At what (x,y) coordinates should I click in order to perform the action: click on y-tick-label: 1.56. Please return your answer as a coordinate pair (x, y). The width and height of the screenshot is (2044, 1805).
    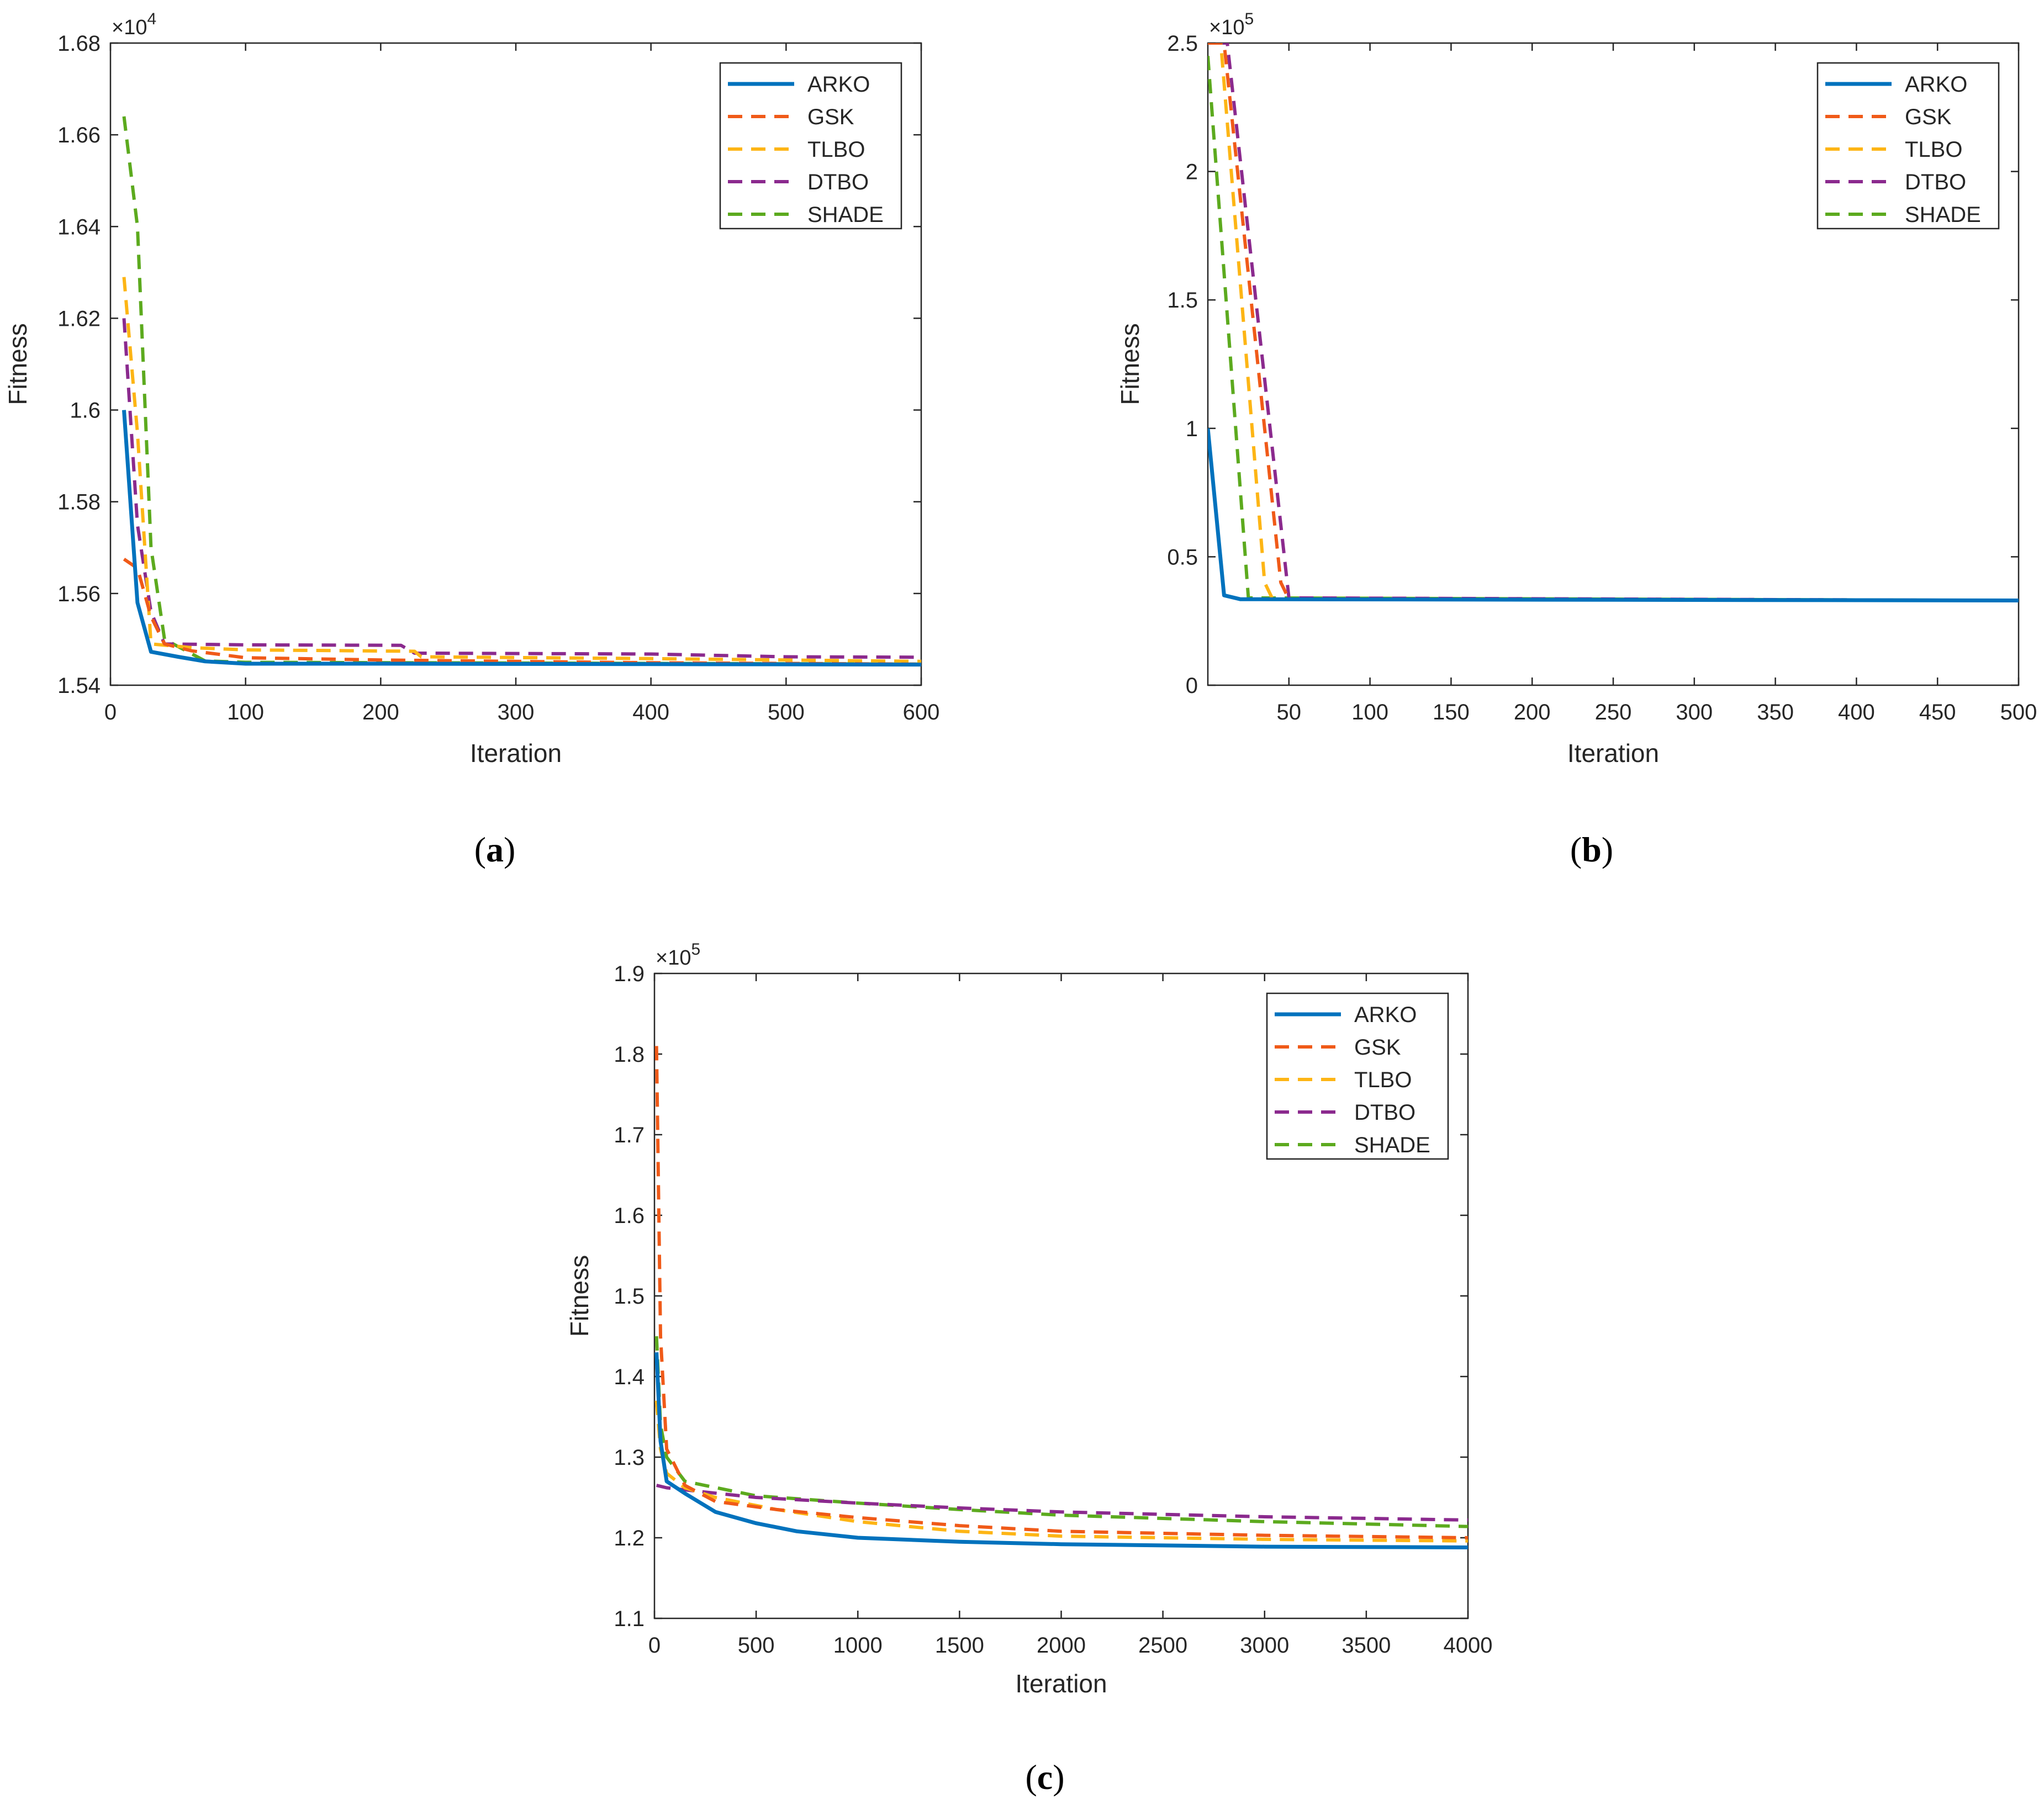
    Looking at the image, I should click on (79, 594).